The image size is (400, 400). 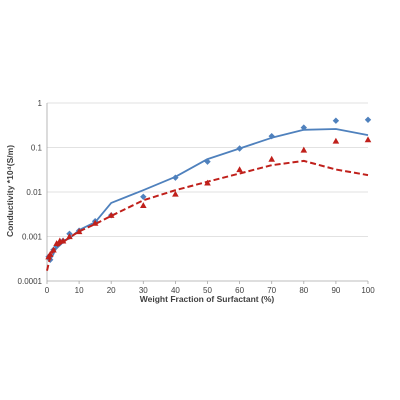 I want to click on x-tick-label: 70, so click(x=271, y=290).